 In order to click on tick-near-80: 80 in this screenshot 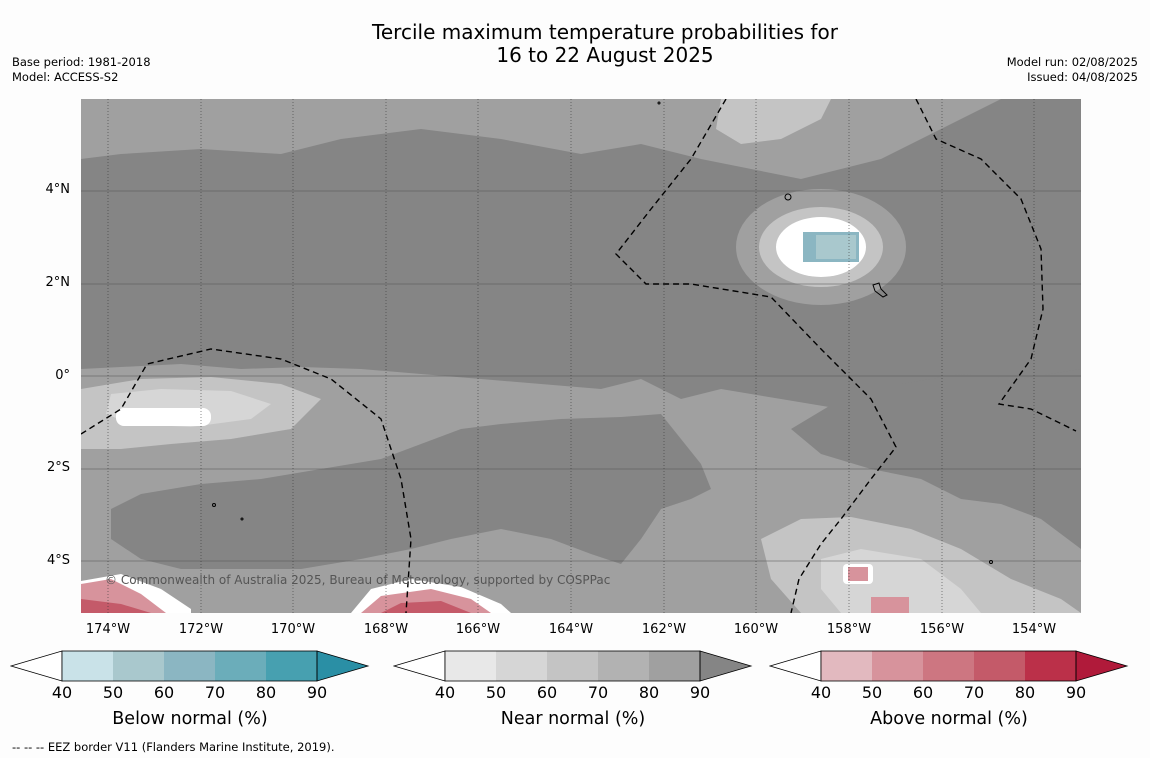, I will do `click(649, 692)`.